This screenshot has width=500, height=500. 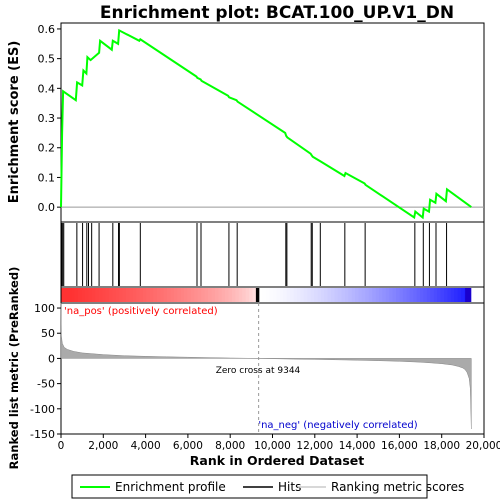 What do you see at coordinates (272, 446) in the screenshot?
I see `x-tick-label: 10,000` at bounding box center [272, 446].